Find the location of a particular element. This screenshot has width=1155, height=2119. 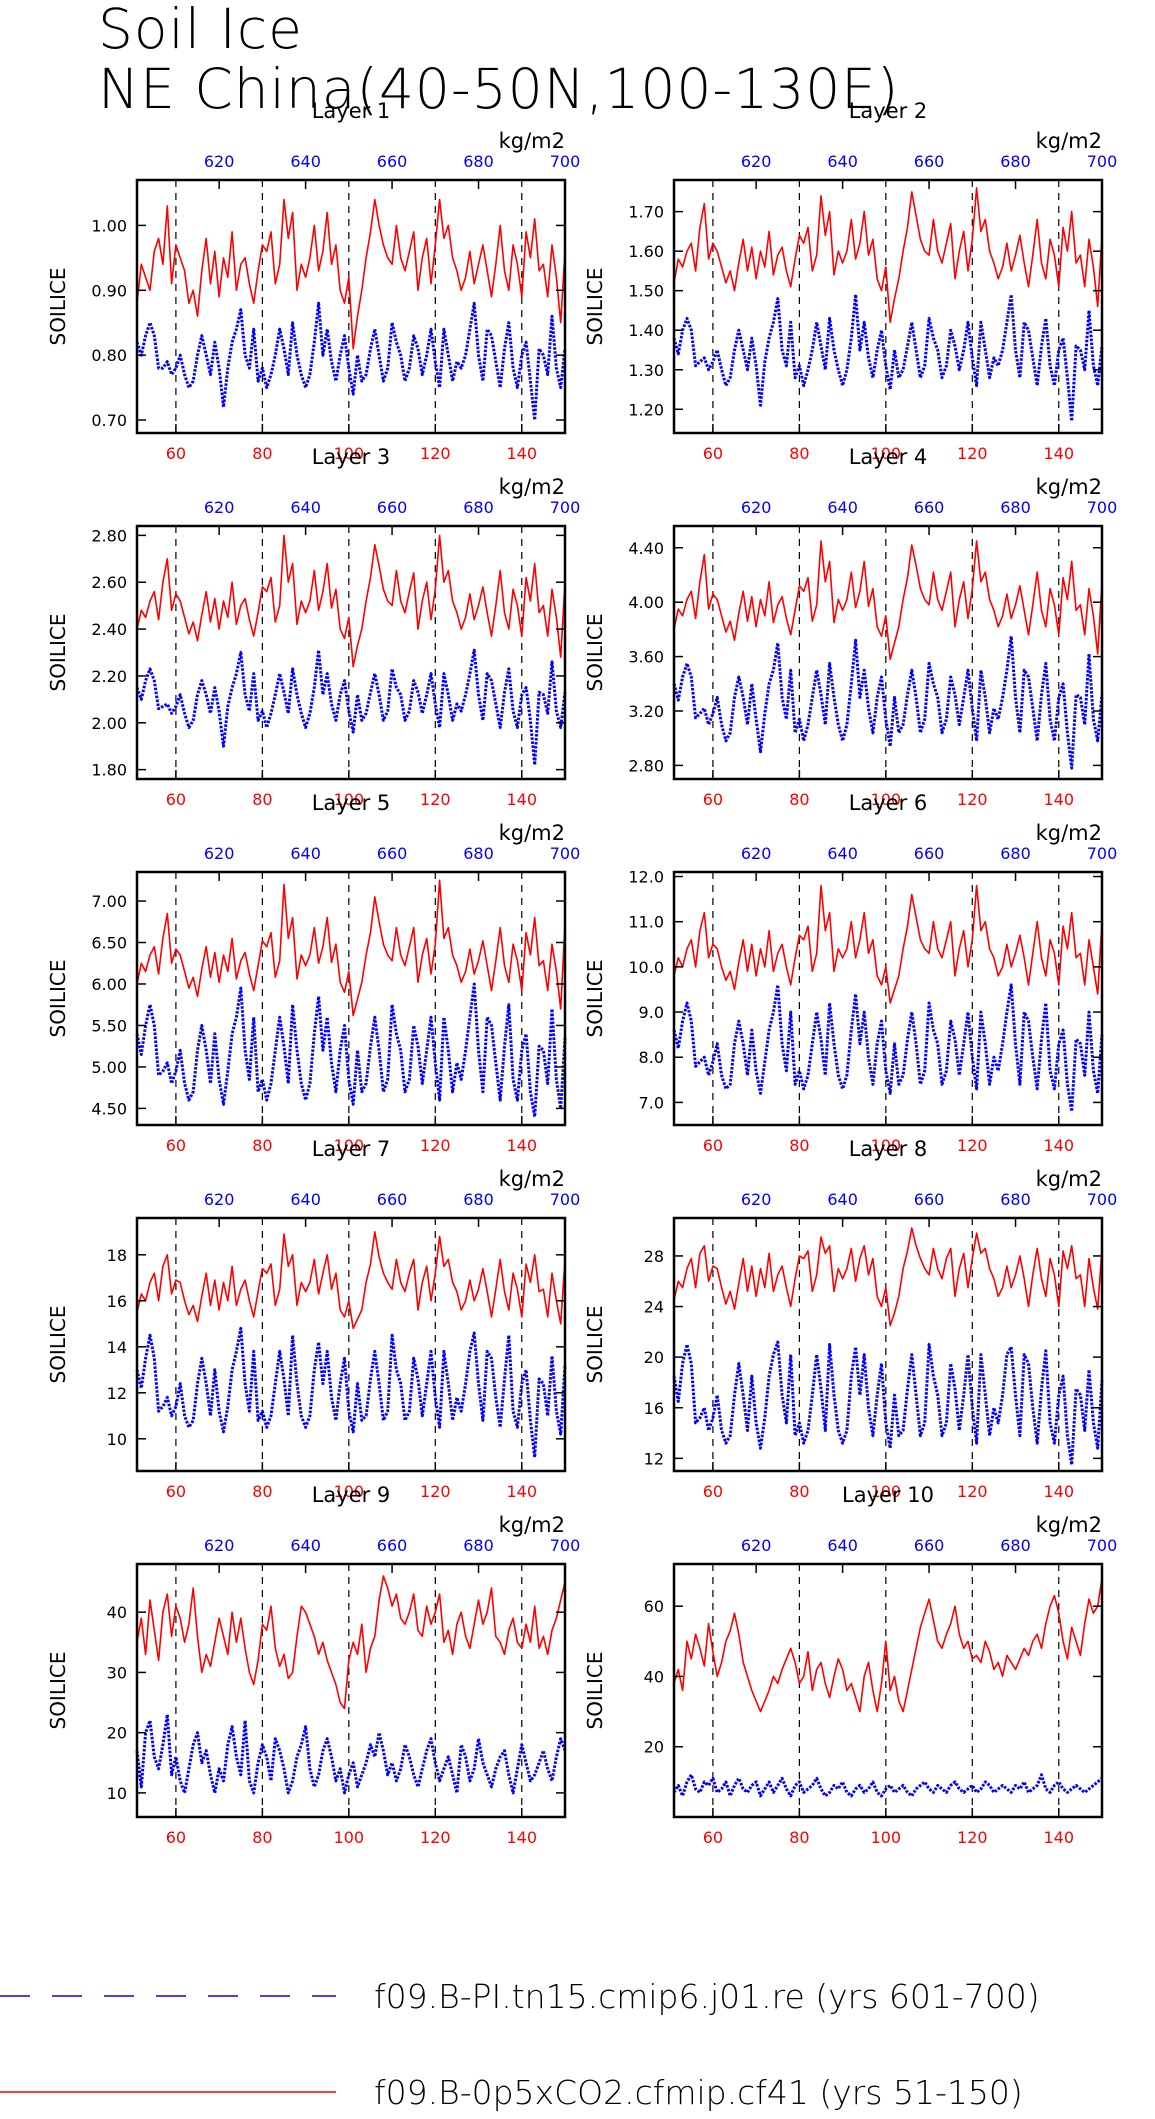

y-tick-label: 1.80 is located at coordinates (109, 770).